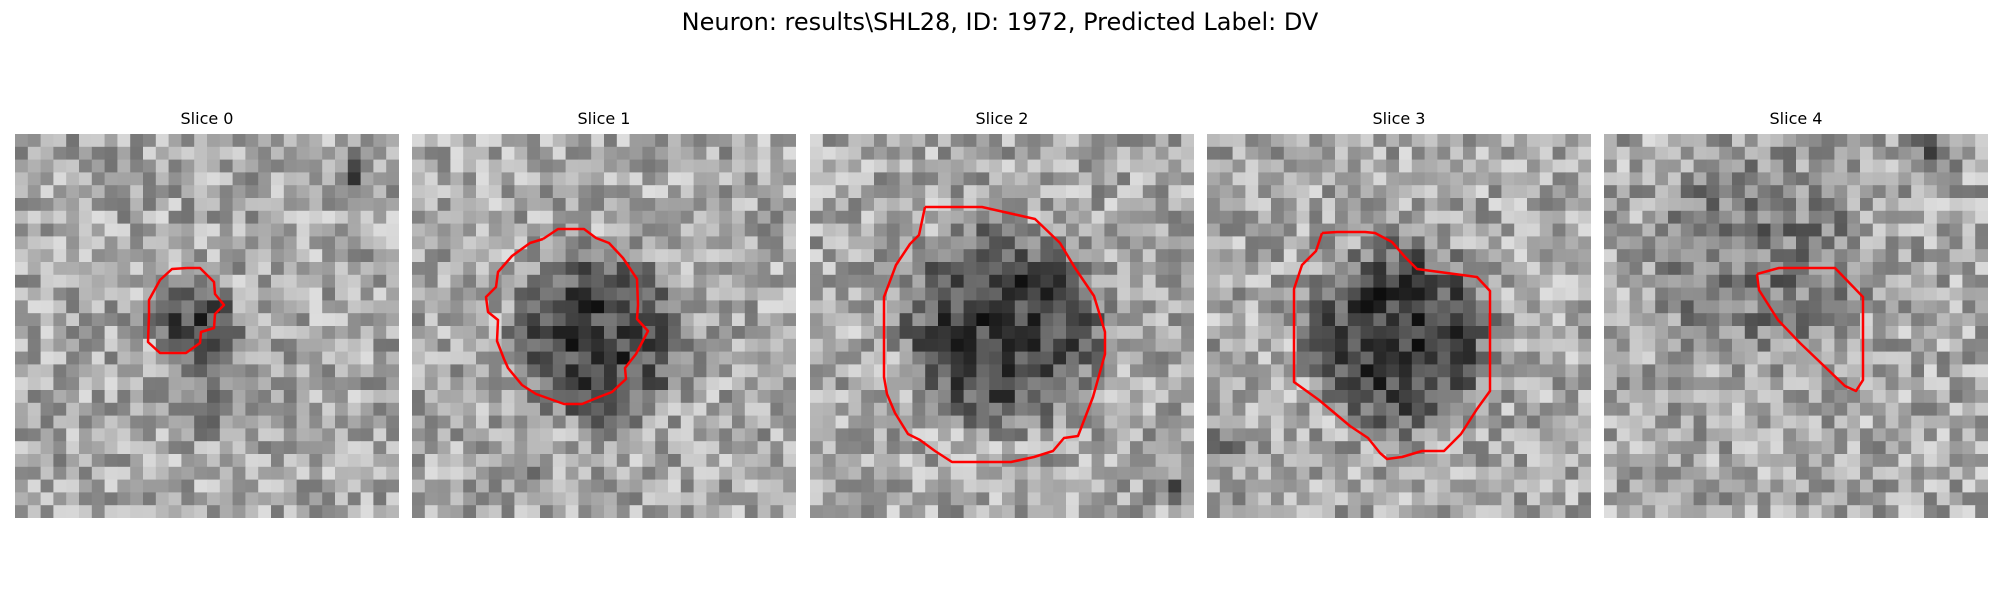  Describe the element at coordinates (1399, 118) in the screenshot. I see `slice-title-3: Slice 3` at that location.